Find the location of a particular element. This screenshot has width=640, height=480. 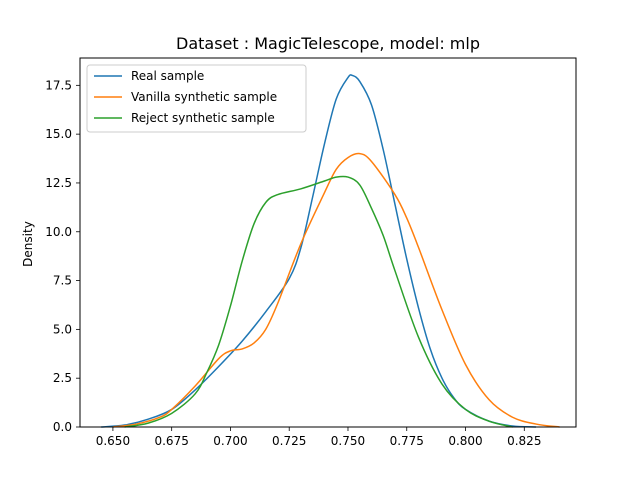

y-tick-label: 0.0 is located at coordinates (62, 427).